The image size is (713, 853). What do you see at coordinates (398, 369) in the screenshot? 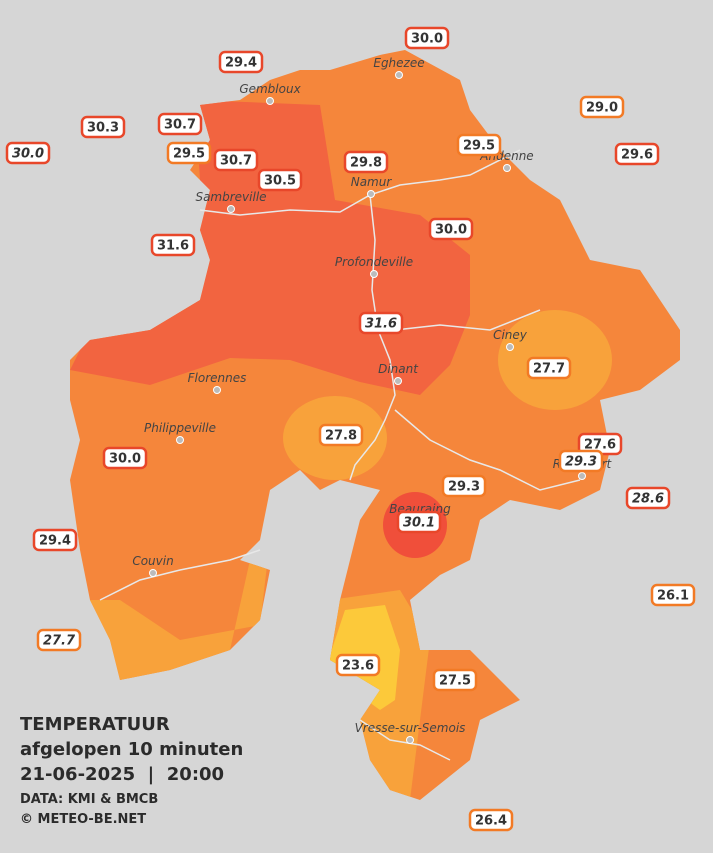
I see `town-label: Dinant` at bounding box center [398, 369].